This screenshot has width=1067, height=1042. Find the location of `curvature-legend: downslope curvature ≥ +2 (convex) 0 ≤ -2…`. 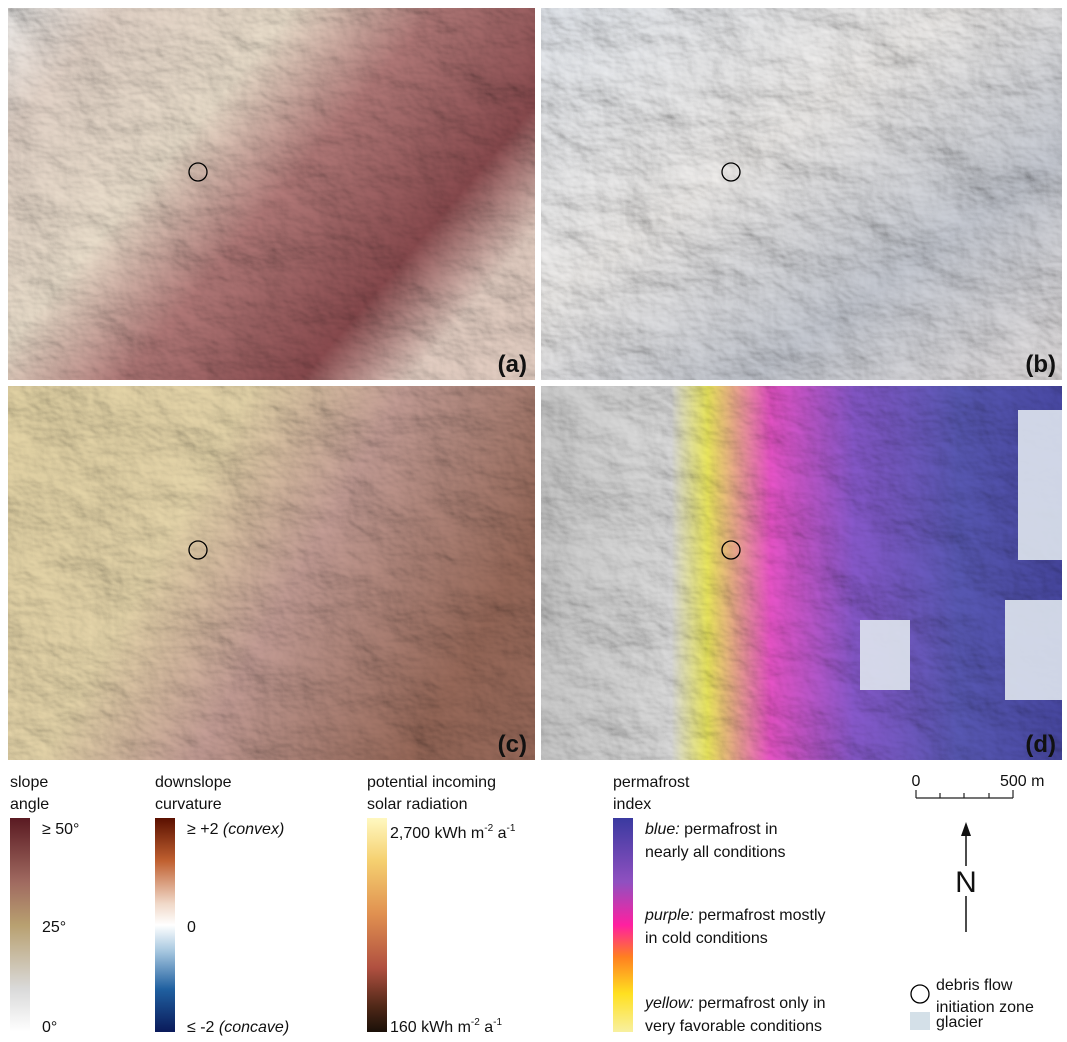

curvature-legend: downslope curvature ≥ +2 (convex) 0 ≤ -2… is located at coordinates (222, 905).